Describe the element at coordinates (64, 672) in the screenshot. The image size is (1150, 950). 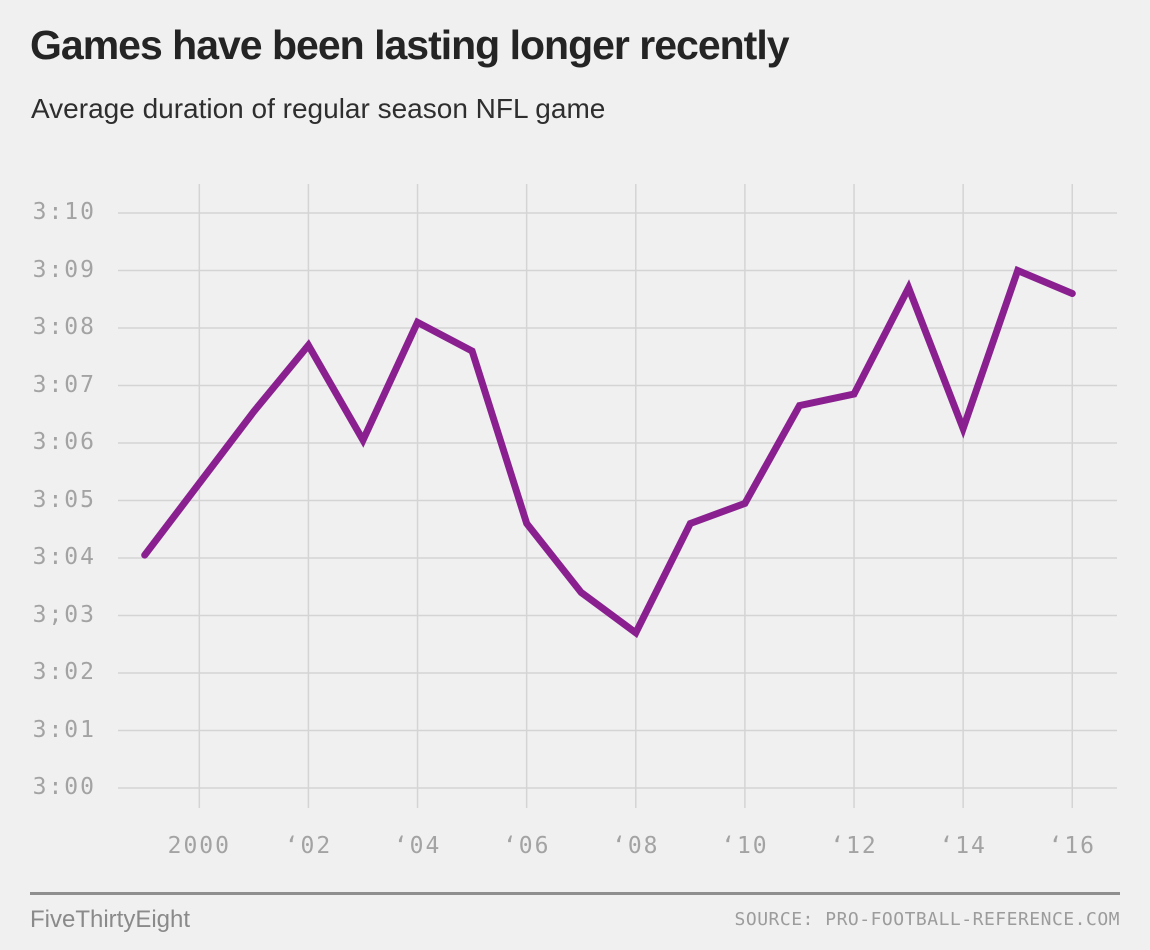
I see `y-tick-label: 3:02` at that location.